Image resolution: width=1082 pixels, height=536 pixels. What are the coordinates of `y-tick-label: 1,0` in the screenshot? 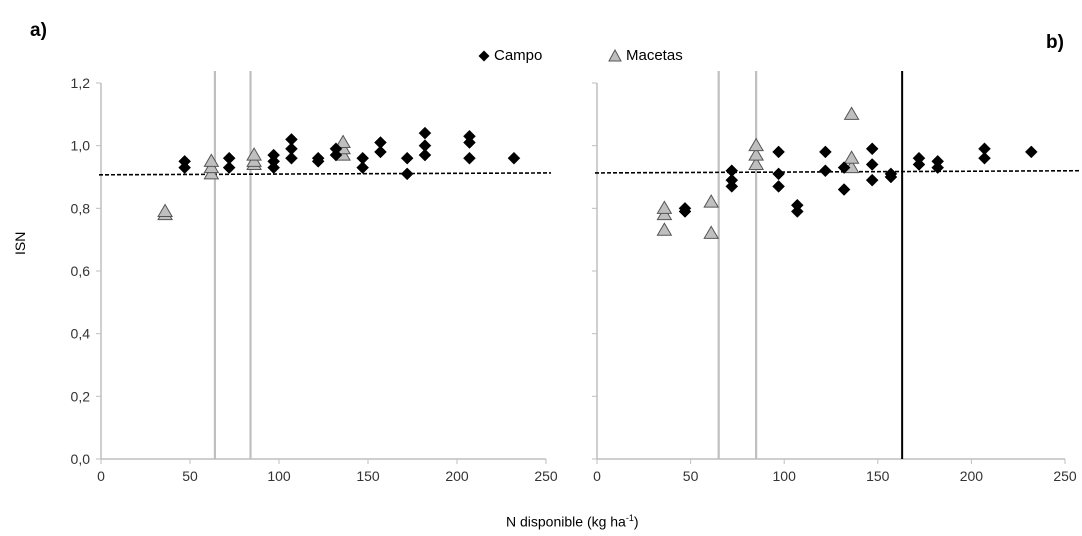 It's located at (81, 146).